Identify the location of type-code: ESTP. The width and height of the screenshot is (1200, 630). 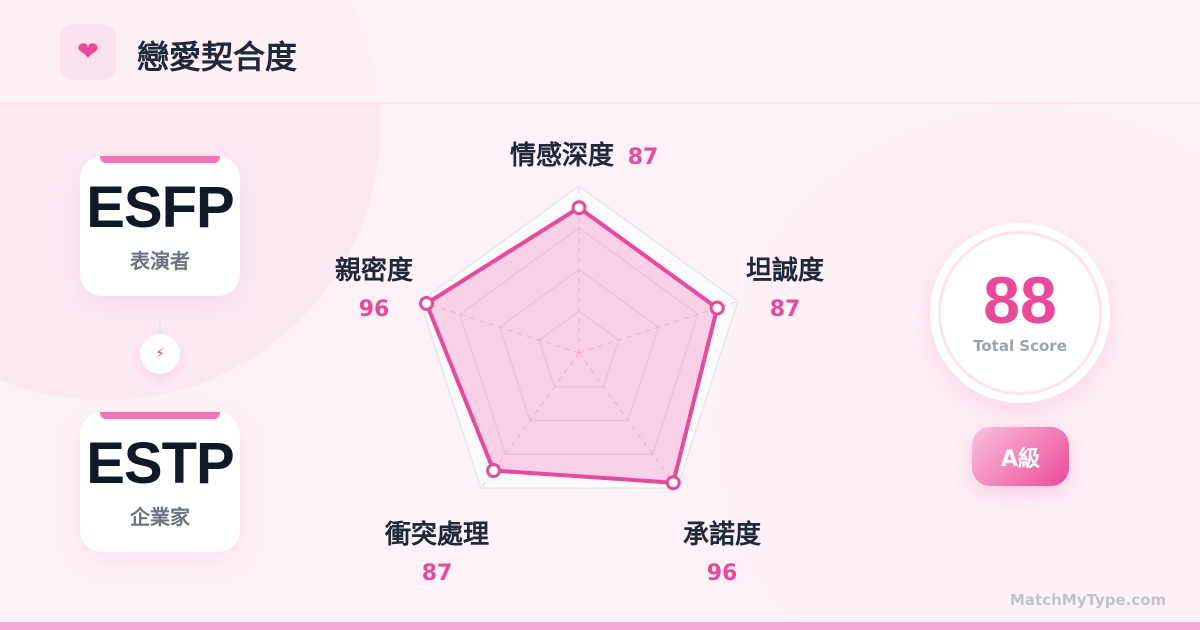
(160, 463).